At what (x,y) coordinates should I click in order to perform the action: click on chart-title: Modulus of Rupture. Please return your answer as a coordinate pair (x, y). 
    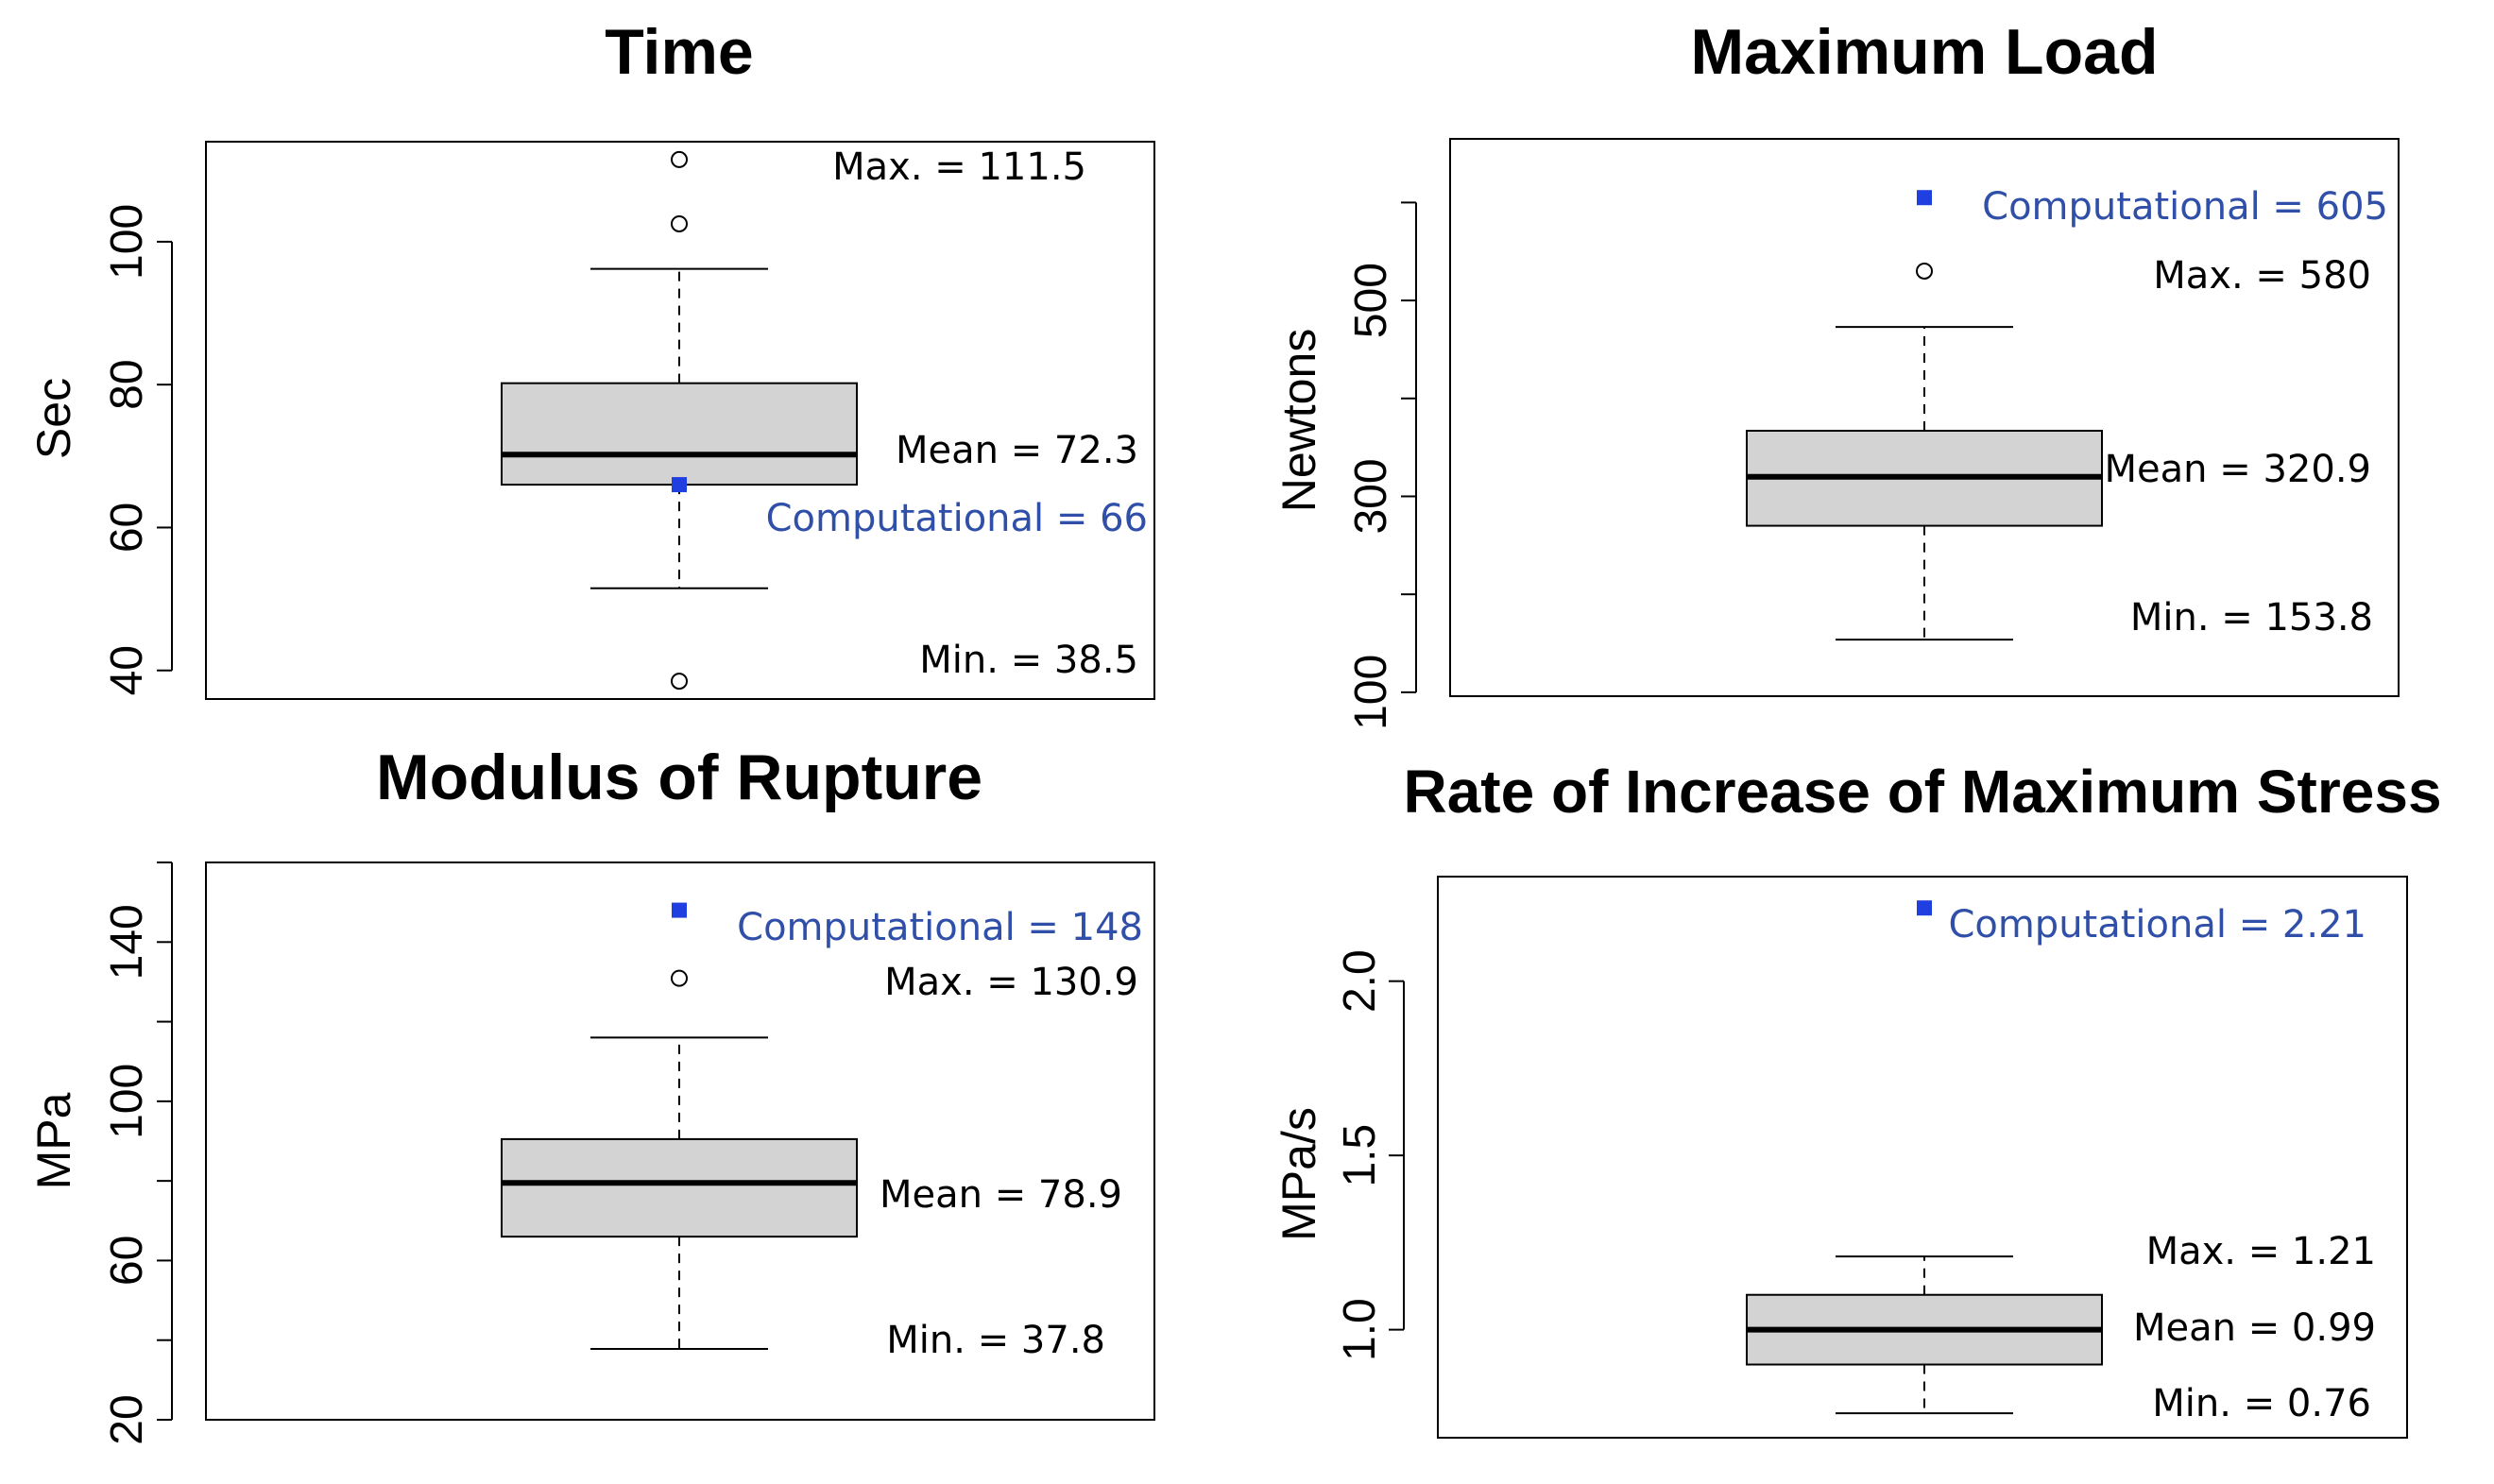
    Looking at the image, I should click on (679, 777).